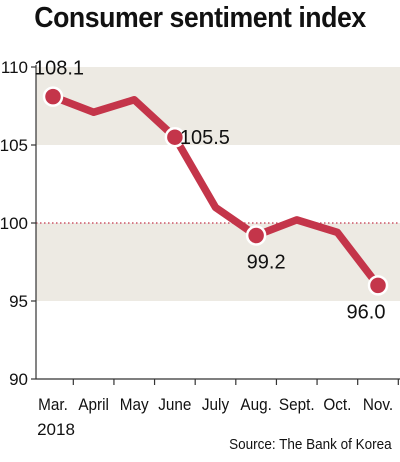 This screenshot has height=462, width=400. Describe the element at coordinates (14, 145) in the screenshot. I see `y-tick-label: 105` at that location.